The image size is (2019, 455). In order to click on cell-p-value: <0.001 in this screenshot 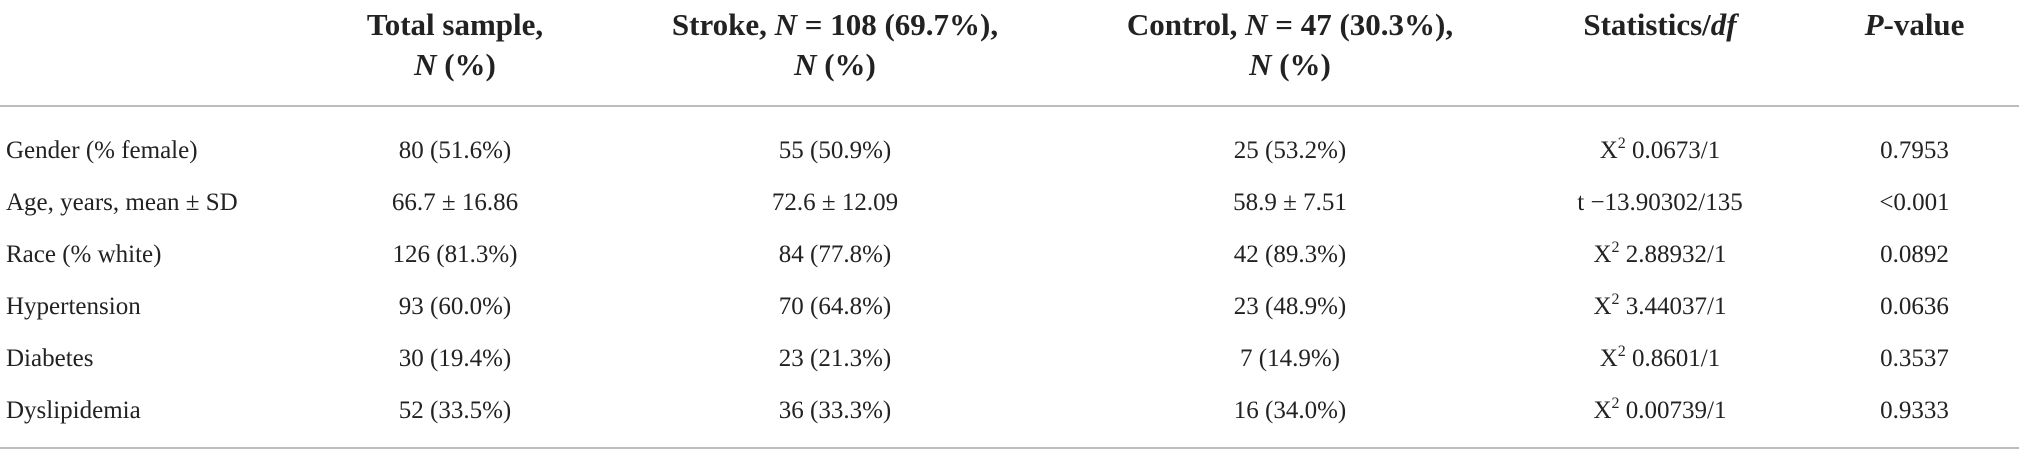, I will do `click(1914, 202)`.